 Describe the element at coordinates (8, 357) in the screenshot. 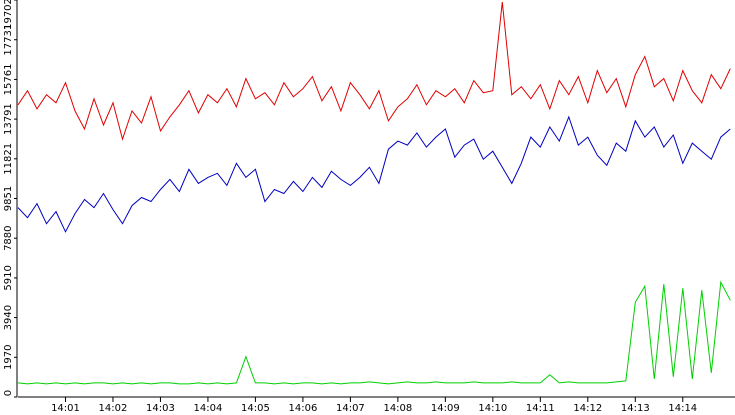

I see `y-tick-label: 1970` at that location.